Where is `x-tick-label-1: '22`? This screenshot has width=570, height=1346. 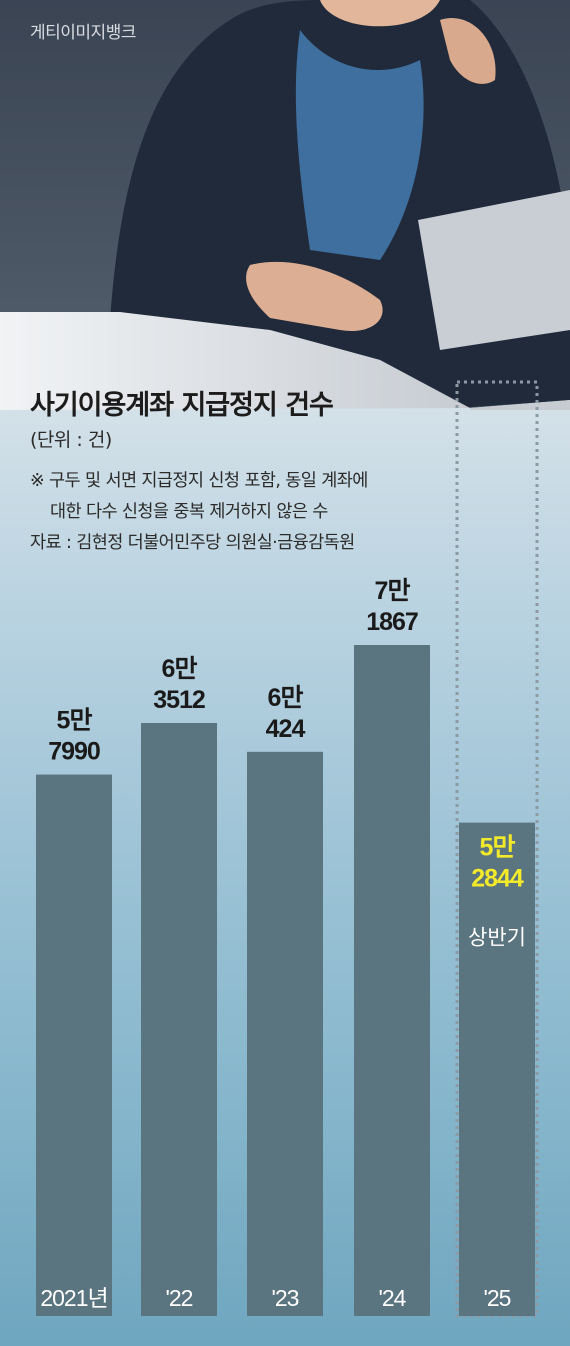
x-tick-label-1: '22 is located at coordinates (179, 1298).